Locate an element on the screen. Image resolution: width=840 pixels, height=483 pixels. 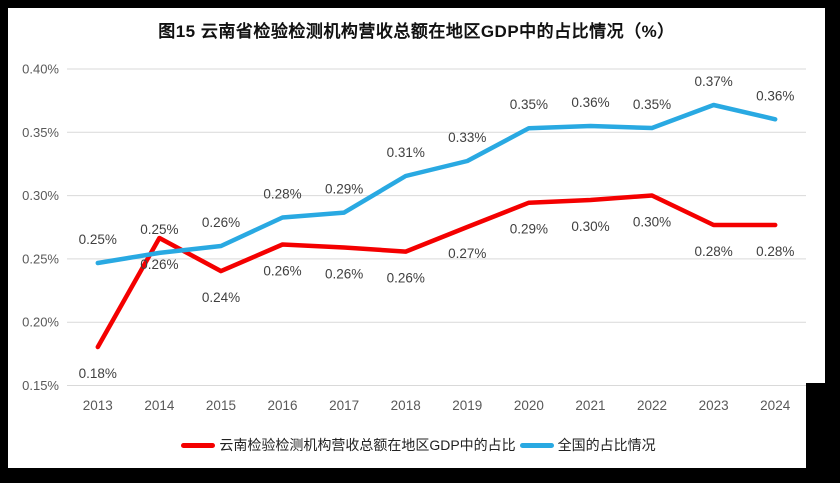
national-data-label: 0.31% is located at coordinates (406, 152).